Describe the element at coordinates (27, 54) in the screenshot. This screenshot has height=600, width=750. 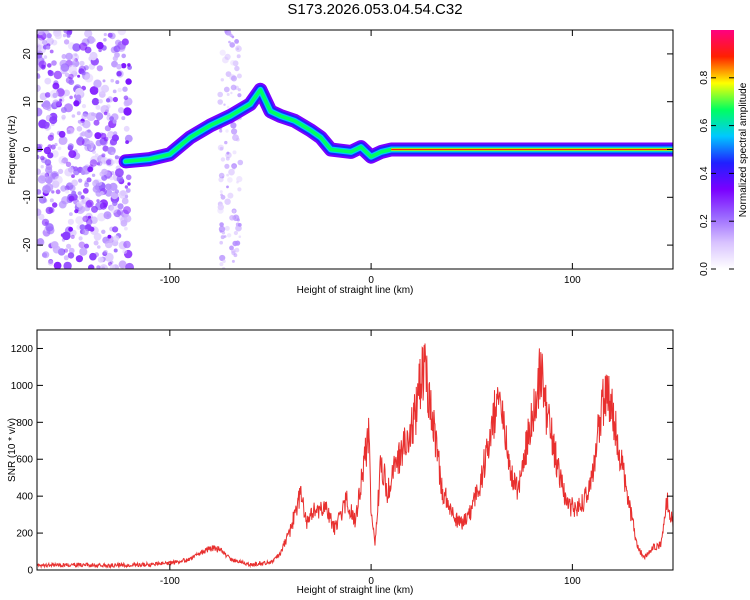
I see `y-tick-label: 20` at that location.